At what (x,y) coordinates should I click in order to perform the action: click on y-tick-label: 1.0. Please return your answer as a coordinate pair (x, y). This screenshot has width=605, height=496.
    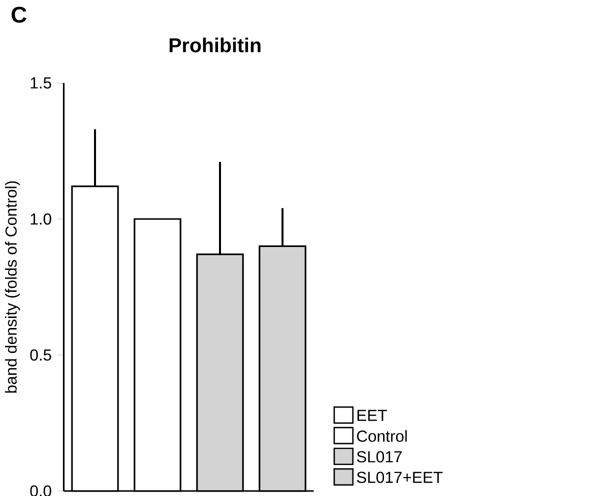
    Looking at the image, I should click on (41, 219).